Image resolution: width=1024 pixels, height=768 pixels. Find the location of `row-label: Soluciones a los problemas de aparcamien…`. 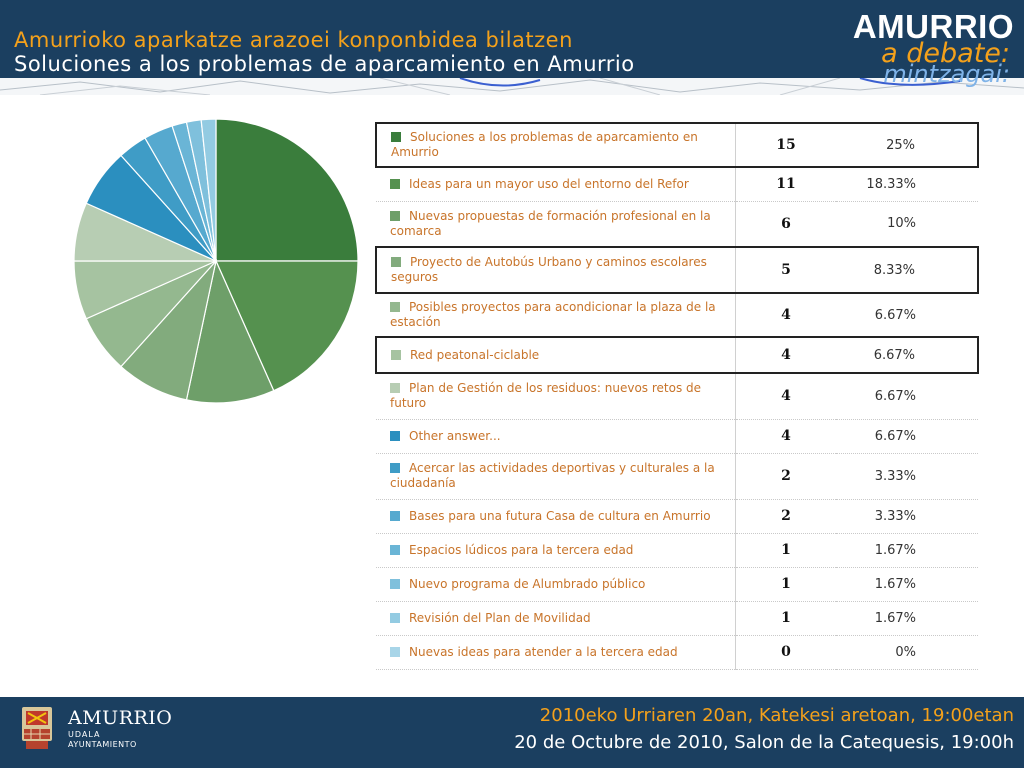

row-label: Soluciones a los problemas de aparcamien… is located at coordinates (544, 144).